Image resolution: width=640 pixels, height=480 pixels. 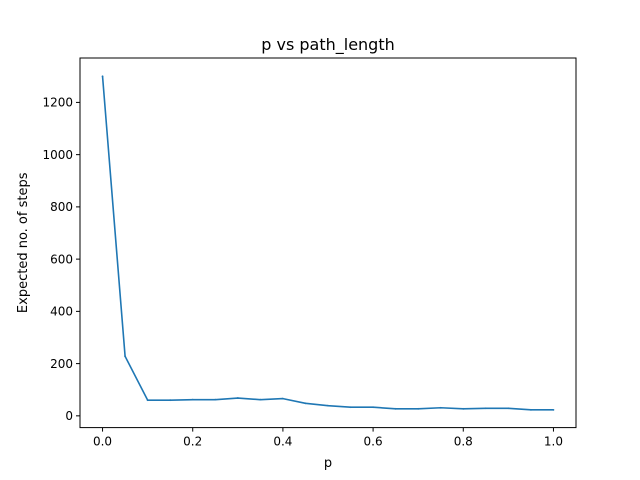 I want to click on x-tick-label: 0.6, so click(x=373, y=442).